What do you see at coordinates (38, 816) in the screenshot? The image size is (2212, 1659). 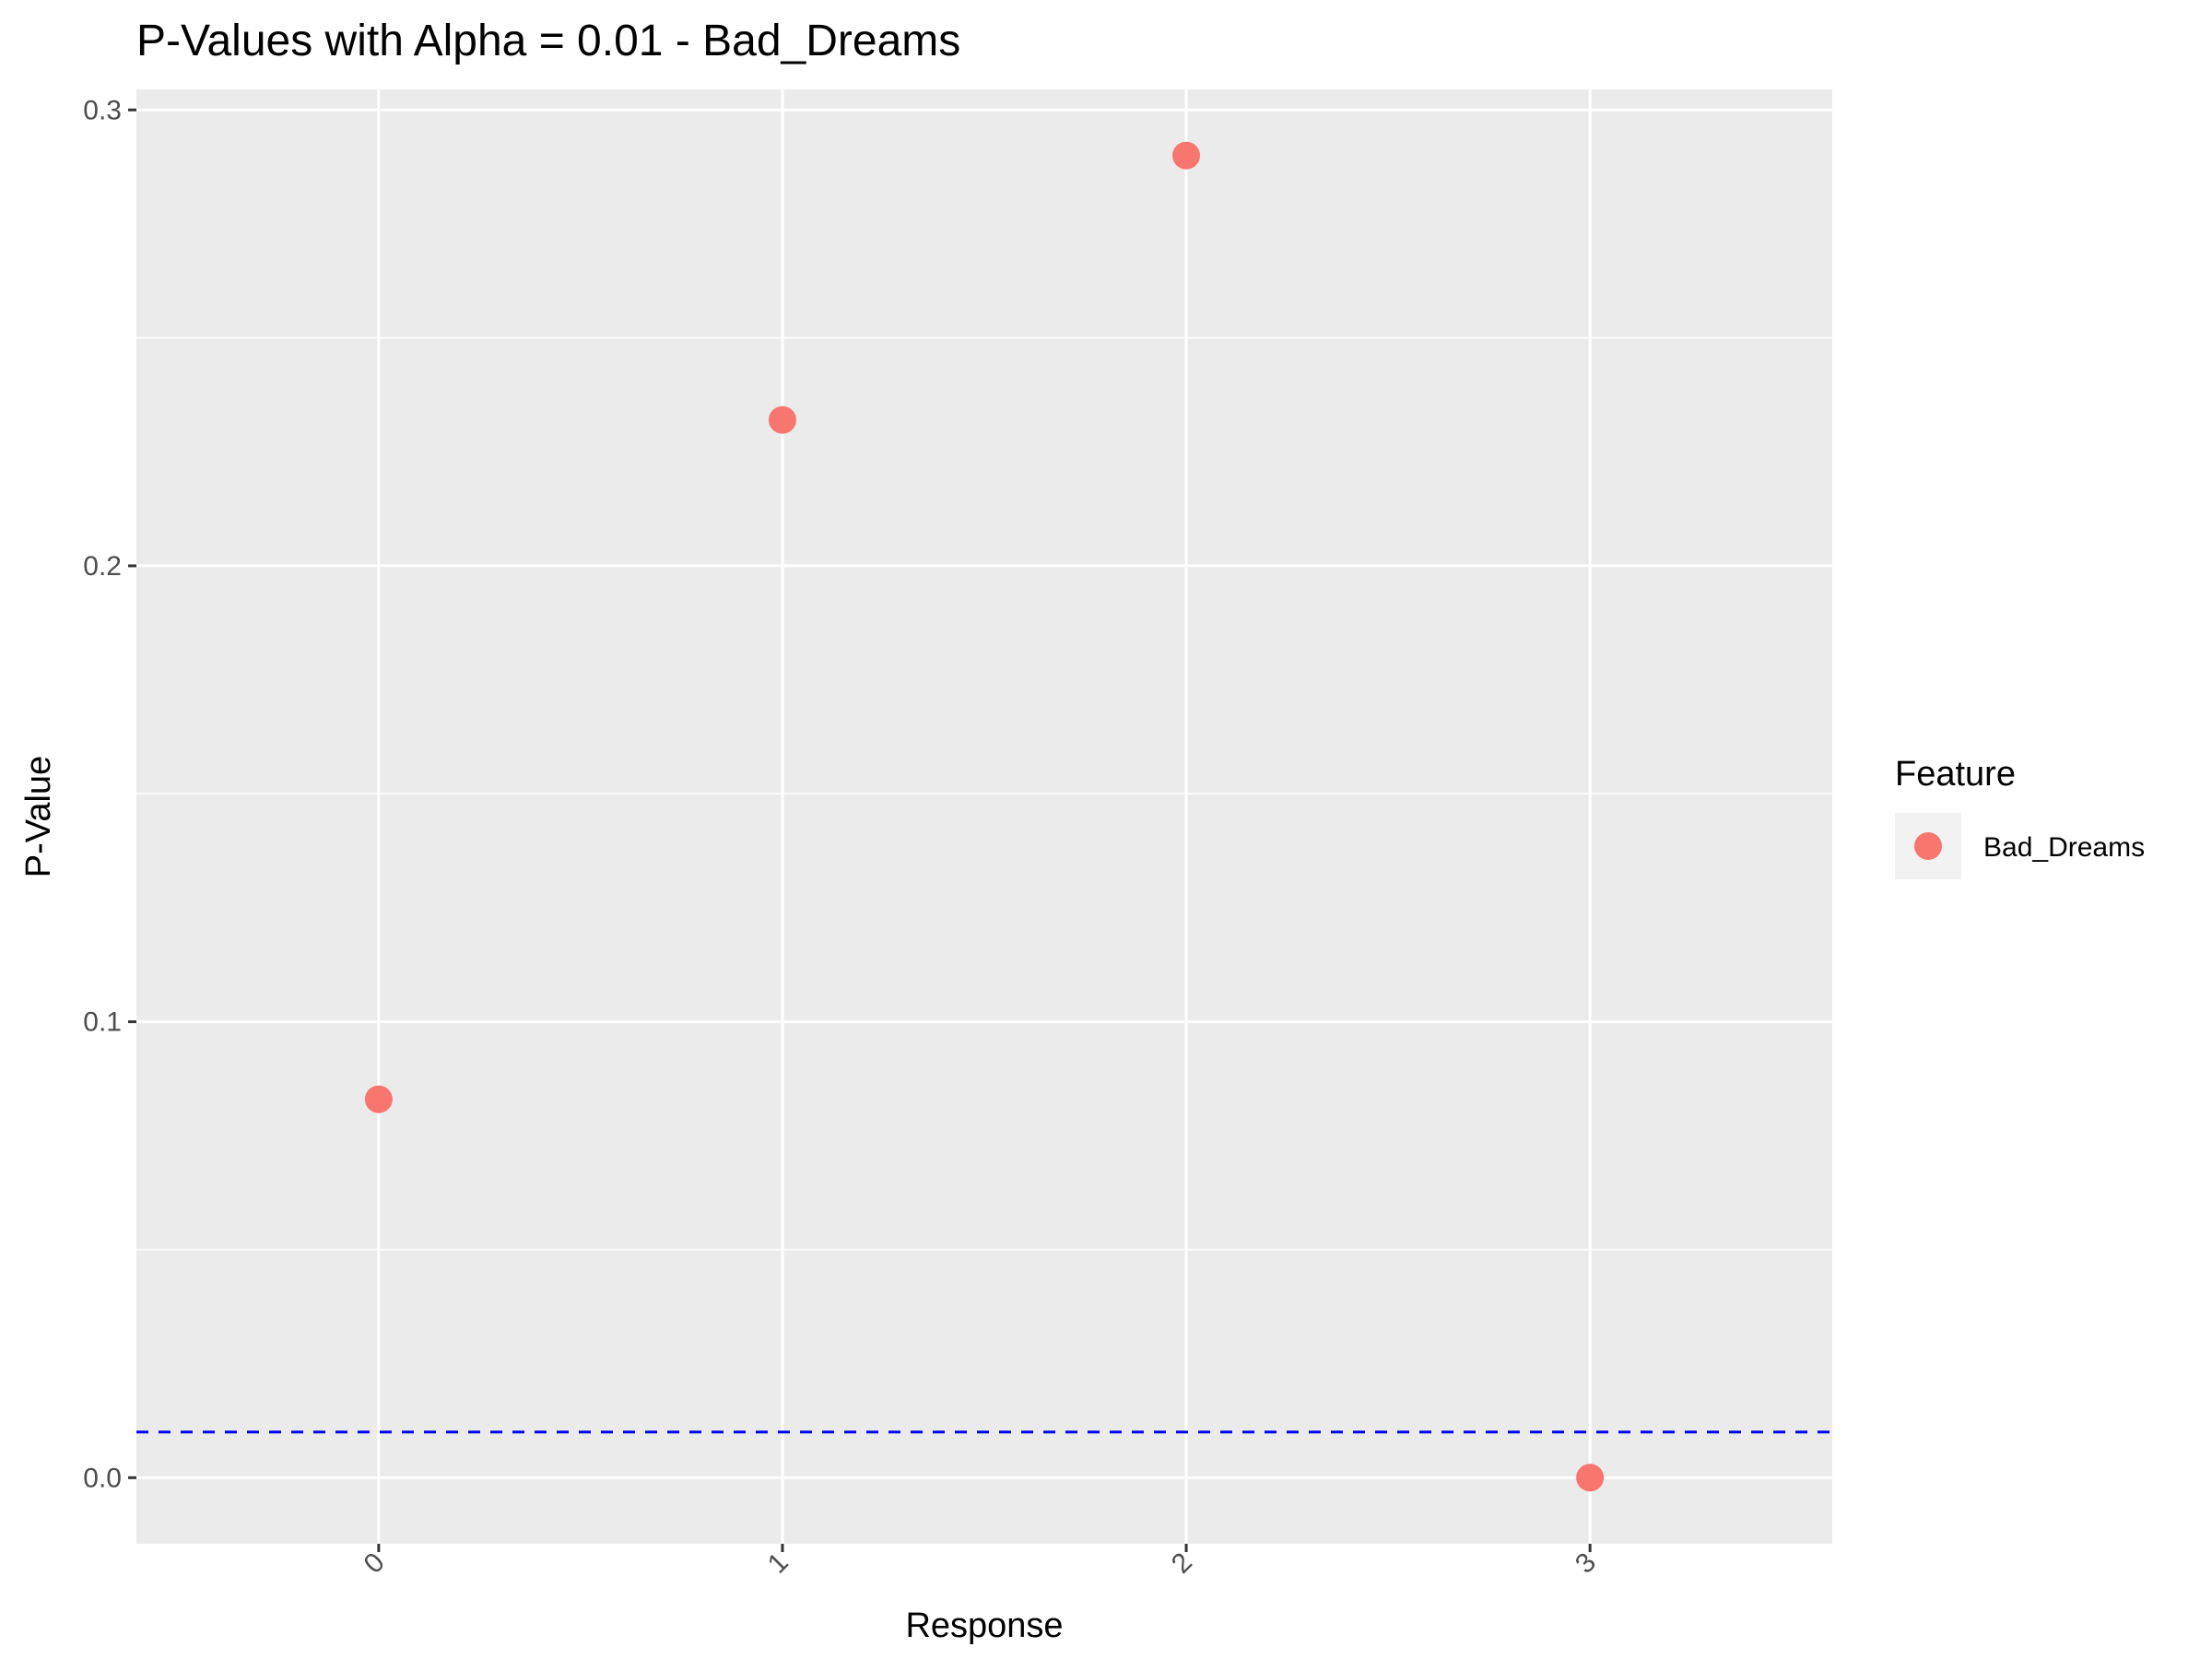 I see `y-axis-title: P-Value` at bounding box center [38, 816].